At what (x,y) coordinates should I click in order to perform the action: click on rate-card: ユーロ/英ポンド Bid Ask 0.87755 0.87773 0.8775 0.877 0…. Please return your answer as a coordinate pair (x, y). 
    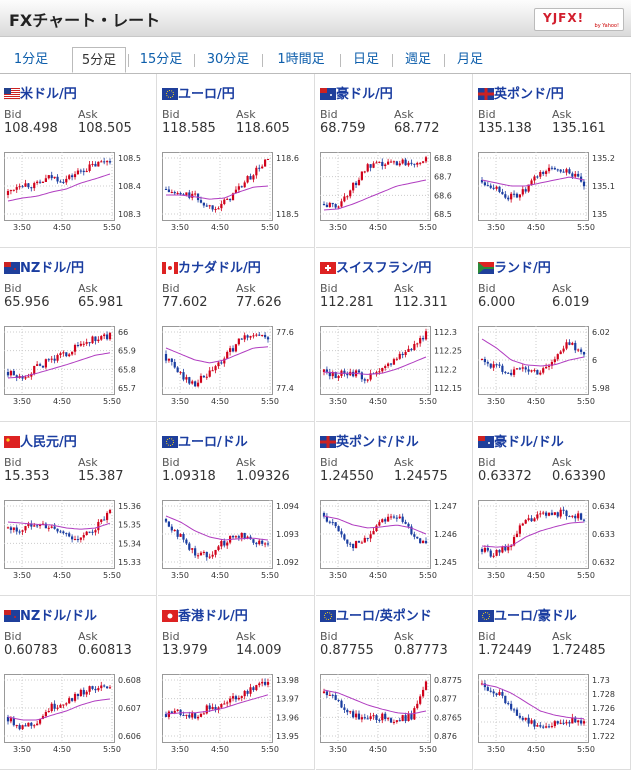
    Looking at the image, I should click on (394, 683).